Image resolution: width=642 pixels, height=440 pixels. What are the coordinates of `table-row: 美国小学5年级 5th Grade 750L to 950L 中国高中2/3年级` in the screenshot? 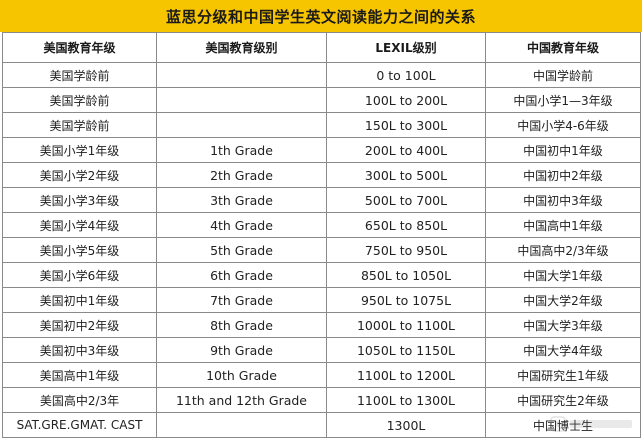 It's located at (321, 250).